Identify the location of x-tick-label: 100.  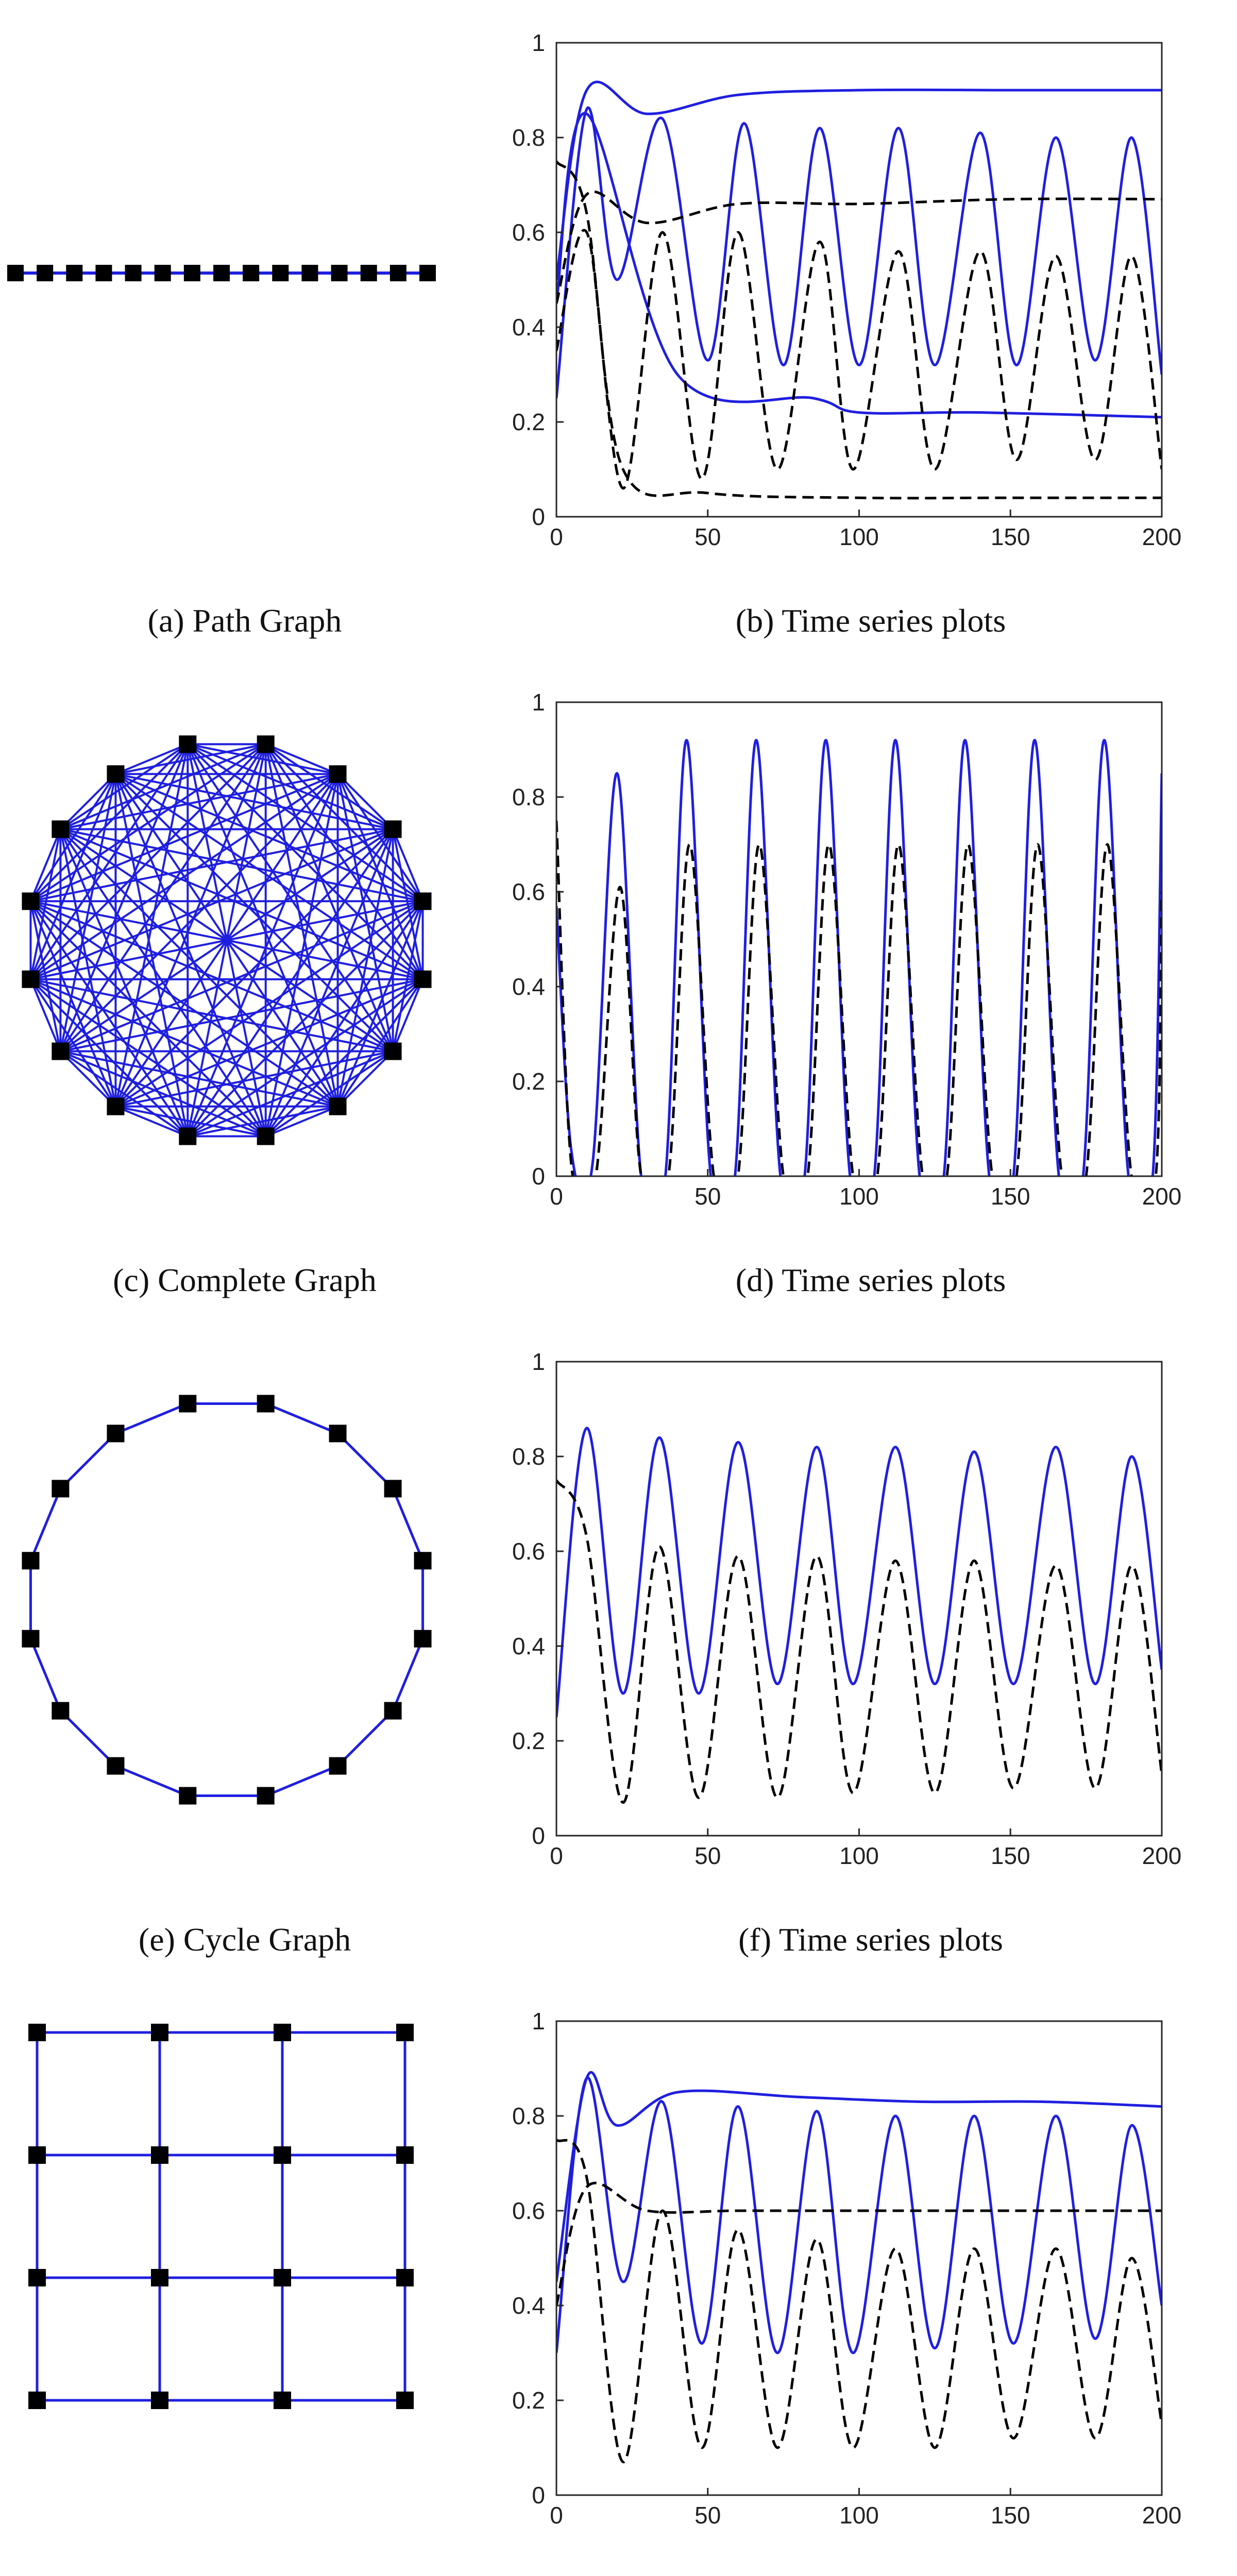
(859, 2515).